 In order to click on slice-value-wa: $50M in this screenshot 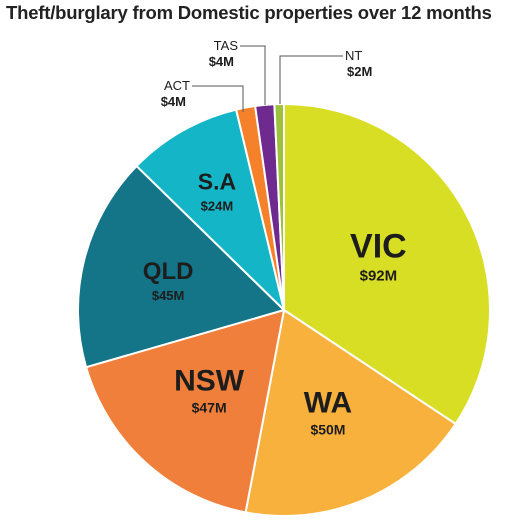, I will do `click(327, 429)`.